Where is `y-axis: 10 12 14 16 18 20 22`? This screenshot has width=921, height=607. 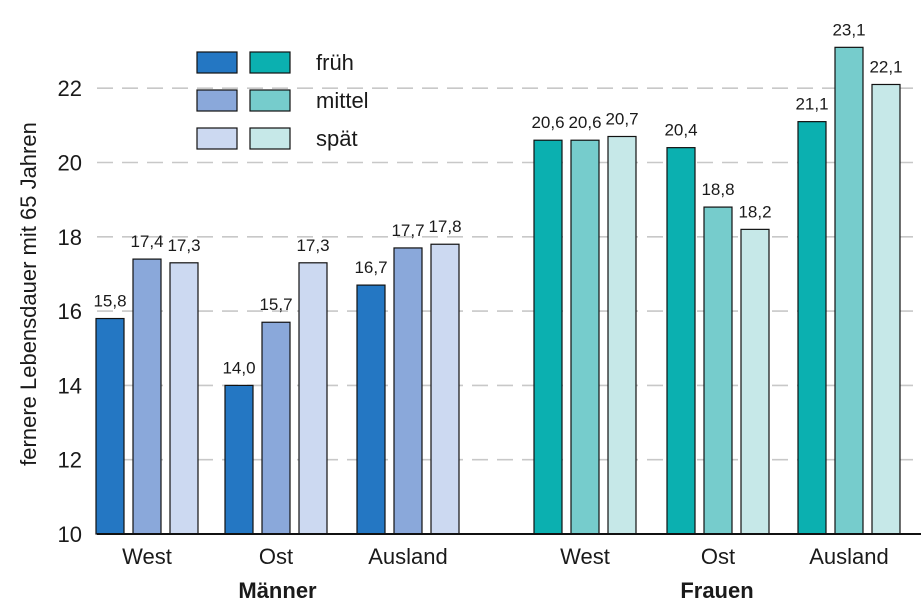
y-axis: 10 12 14 16 18 20 22 is located at coordinates (70, 311).